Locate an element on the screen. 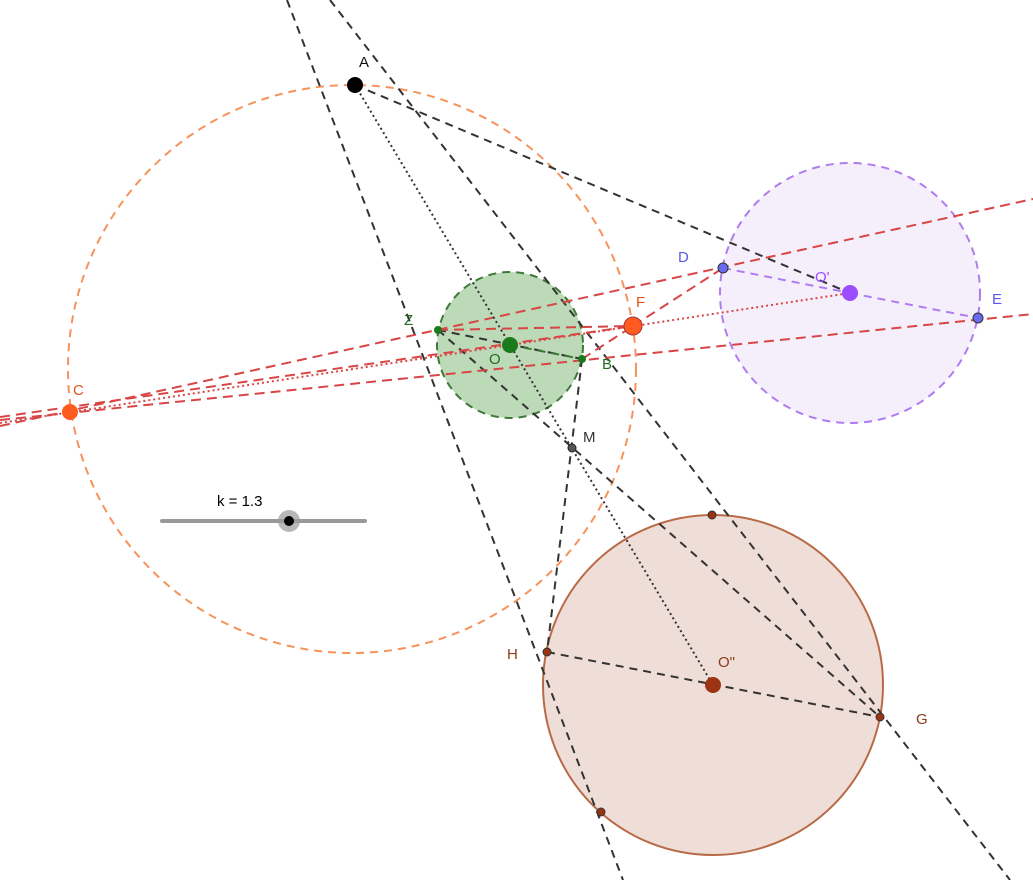 This screenshot has width=1033, height=880. point-O-prime is located at coordinates (850, 293).